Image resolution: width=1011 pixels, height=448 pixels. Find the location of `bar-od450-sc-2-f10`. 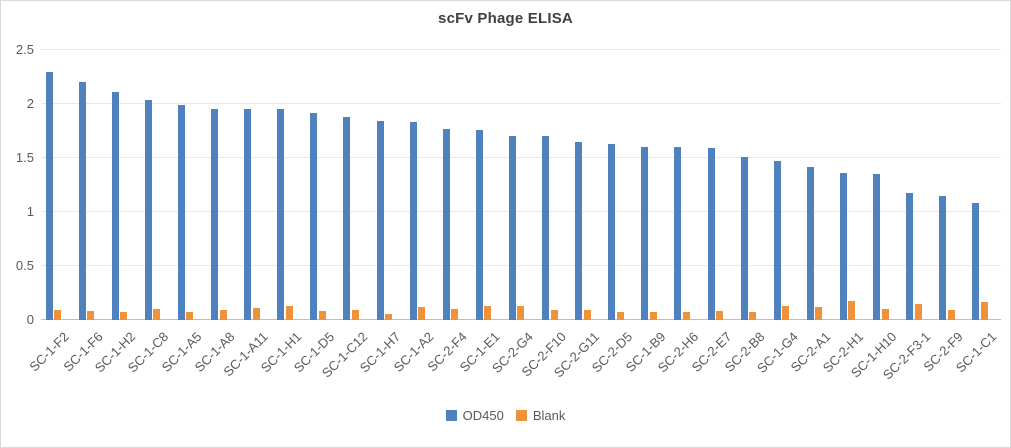

bar-od450-sc-2-f10 is located at coordinates (546, 228).